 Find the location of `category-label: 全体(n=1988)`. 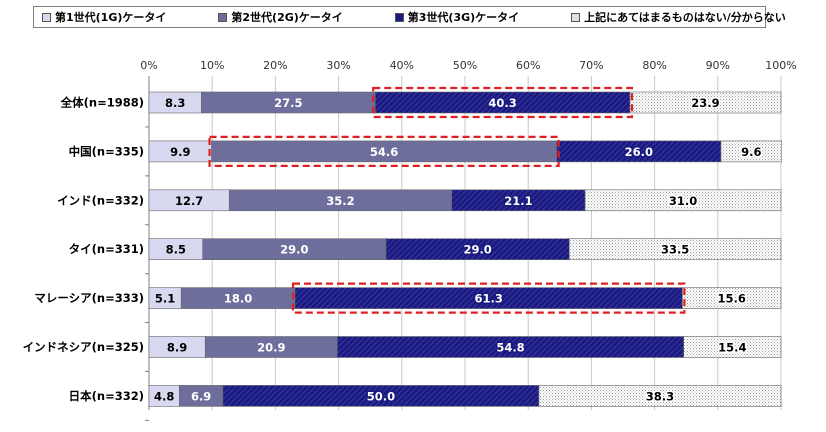

category-label: 全体(n=1988) is located at coordinates (102, 103).